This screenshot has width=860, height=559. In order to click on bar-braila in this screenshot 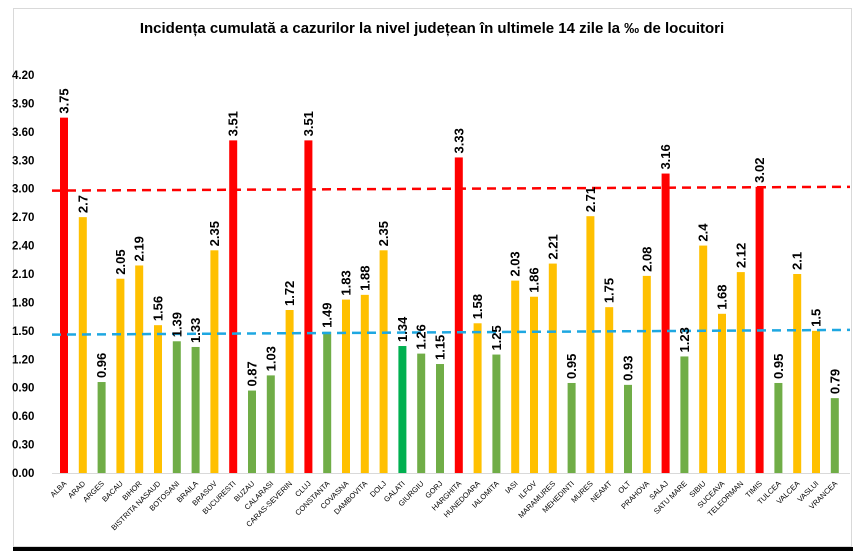, I will do `click(195, 409)`.